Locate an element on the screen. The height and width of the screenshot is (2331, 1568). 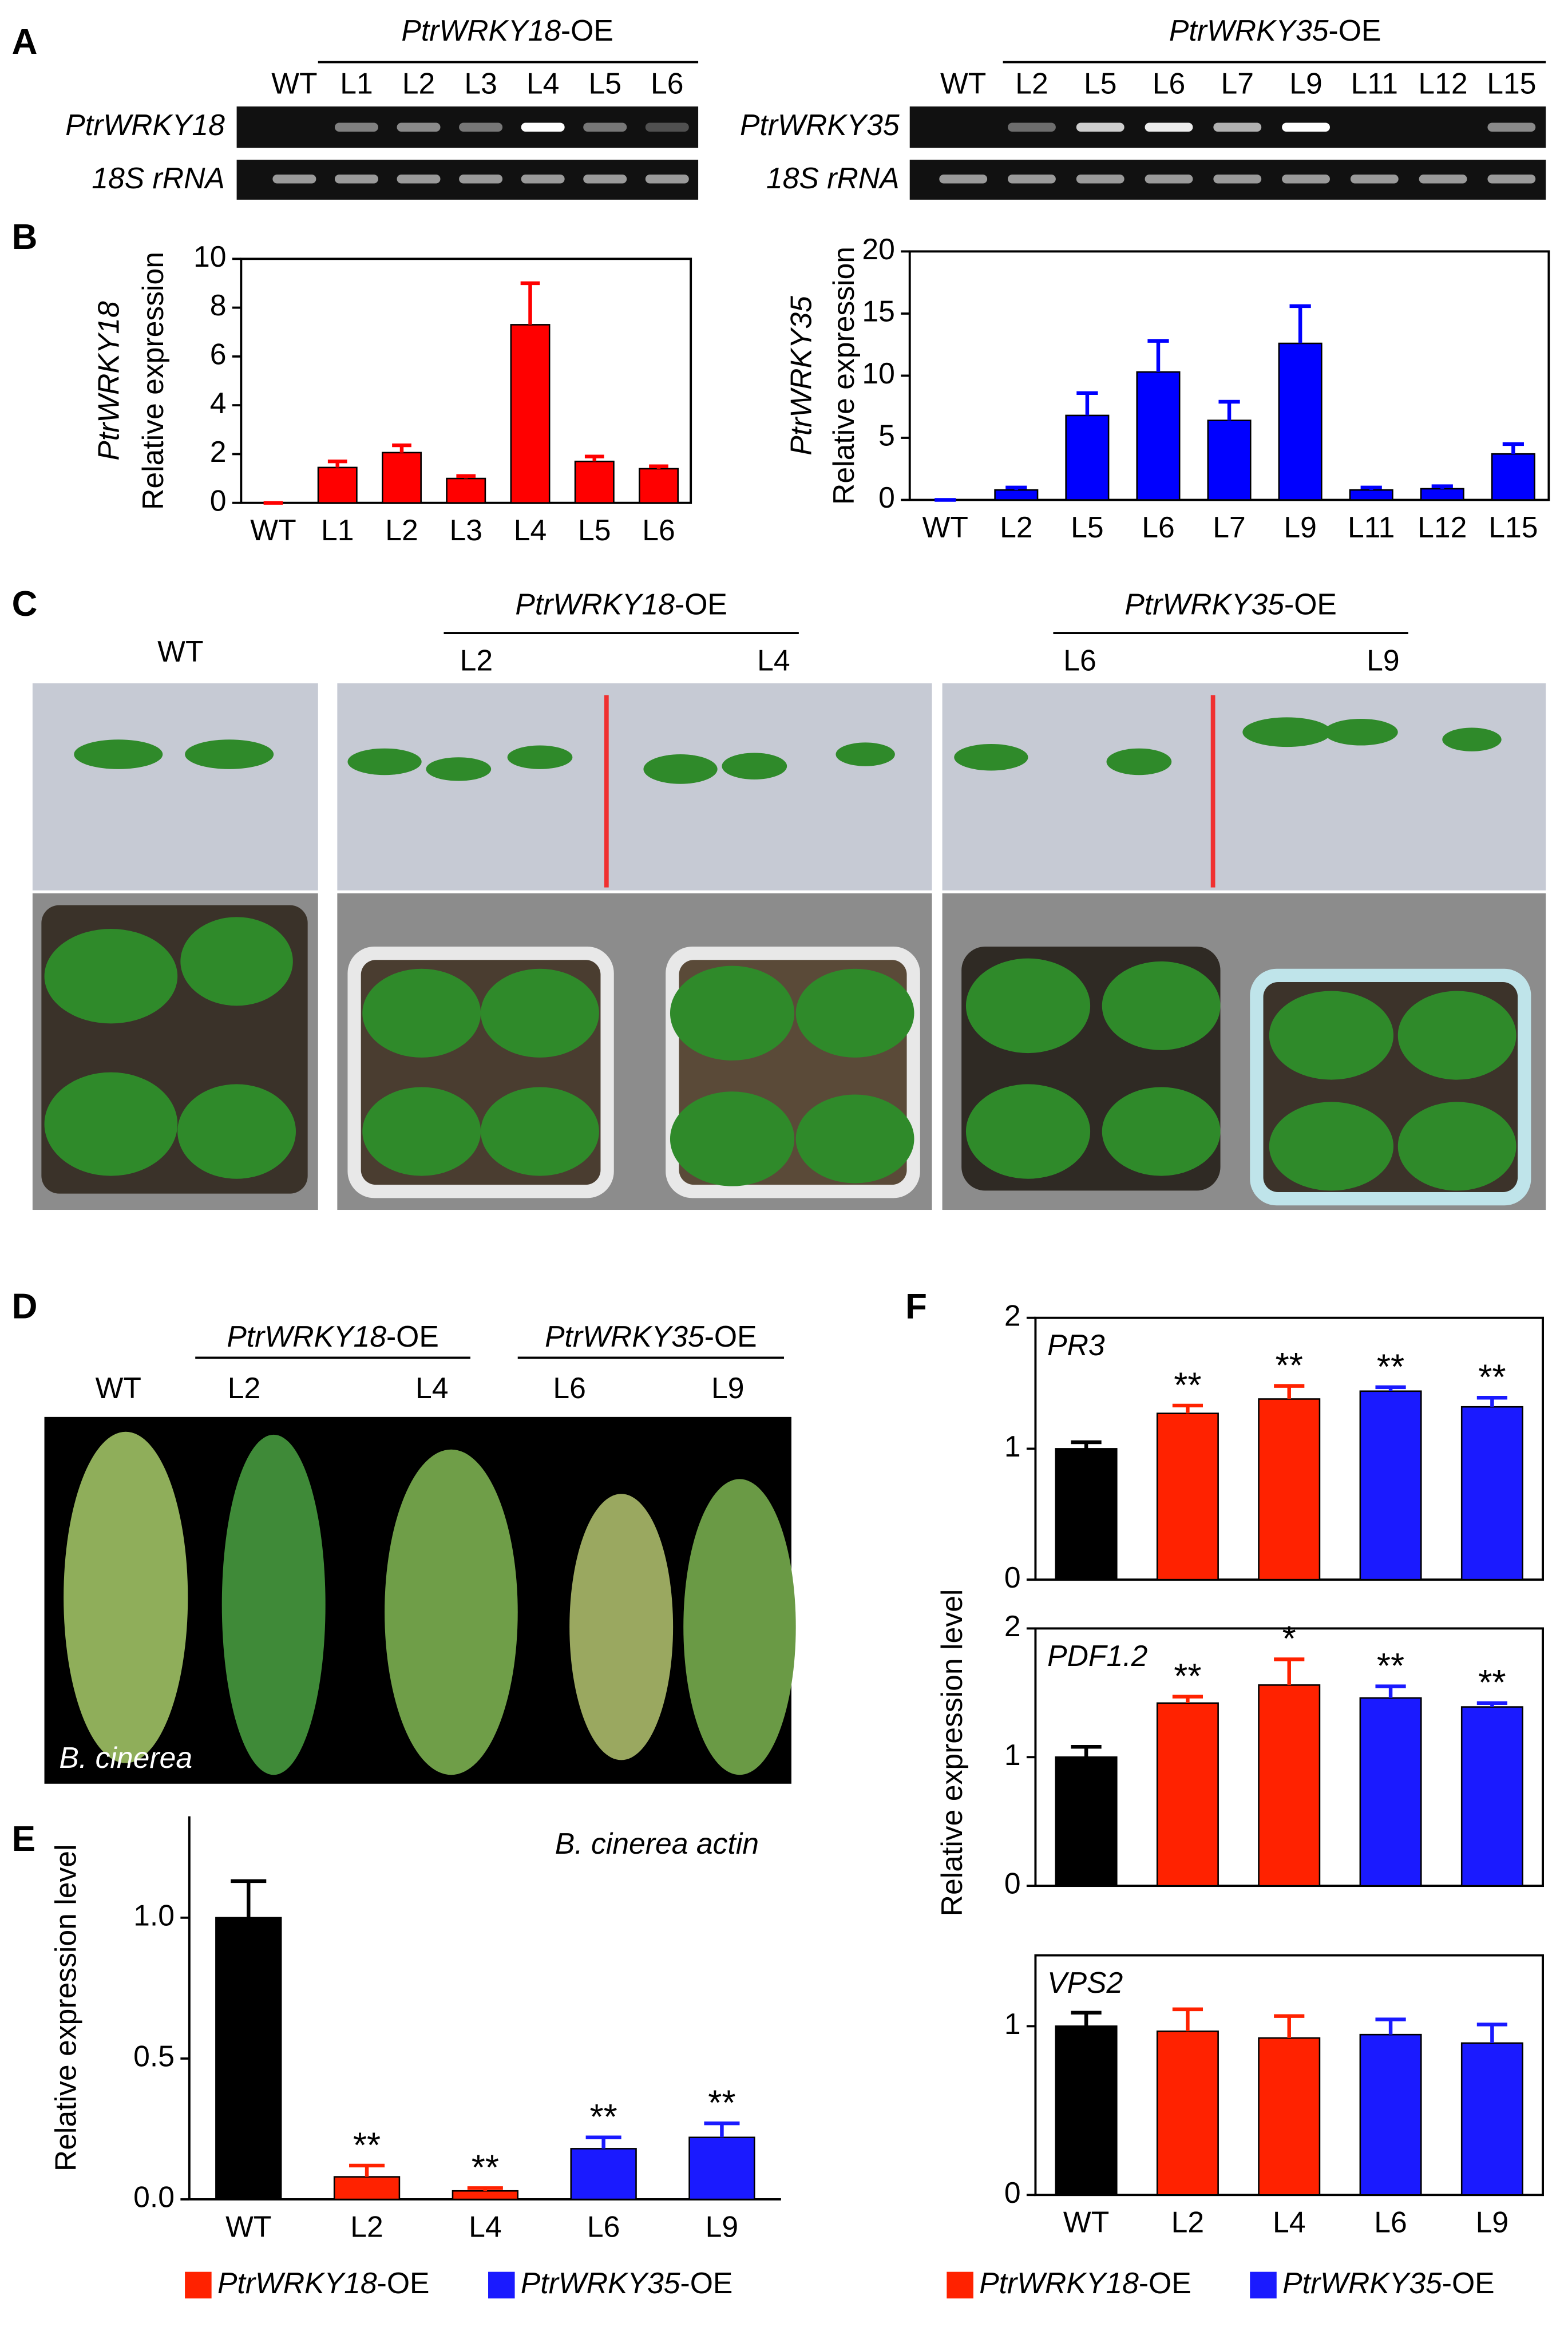
line-label: L6 is located at coordinates (569, 1387).